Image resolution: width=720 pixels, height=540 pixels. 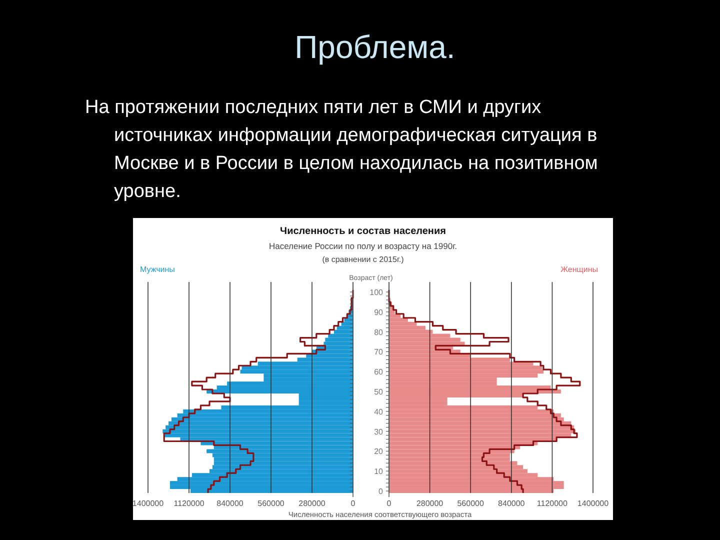 I want to click on y-tick-label: 100, so click(x=377, y=292).